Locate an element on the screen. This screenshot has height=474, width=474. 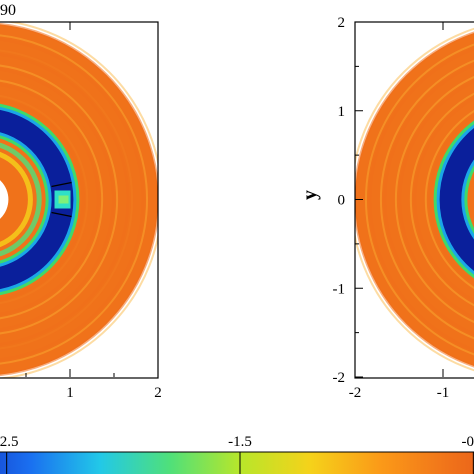
left-gap-bridge-core is located at coordinates (63, 199).